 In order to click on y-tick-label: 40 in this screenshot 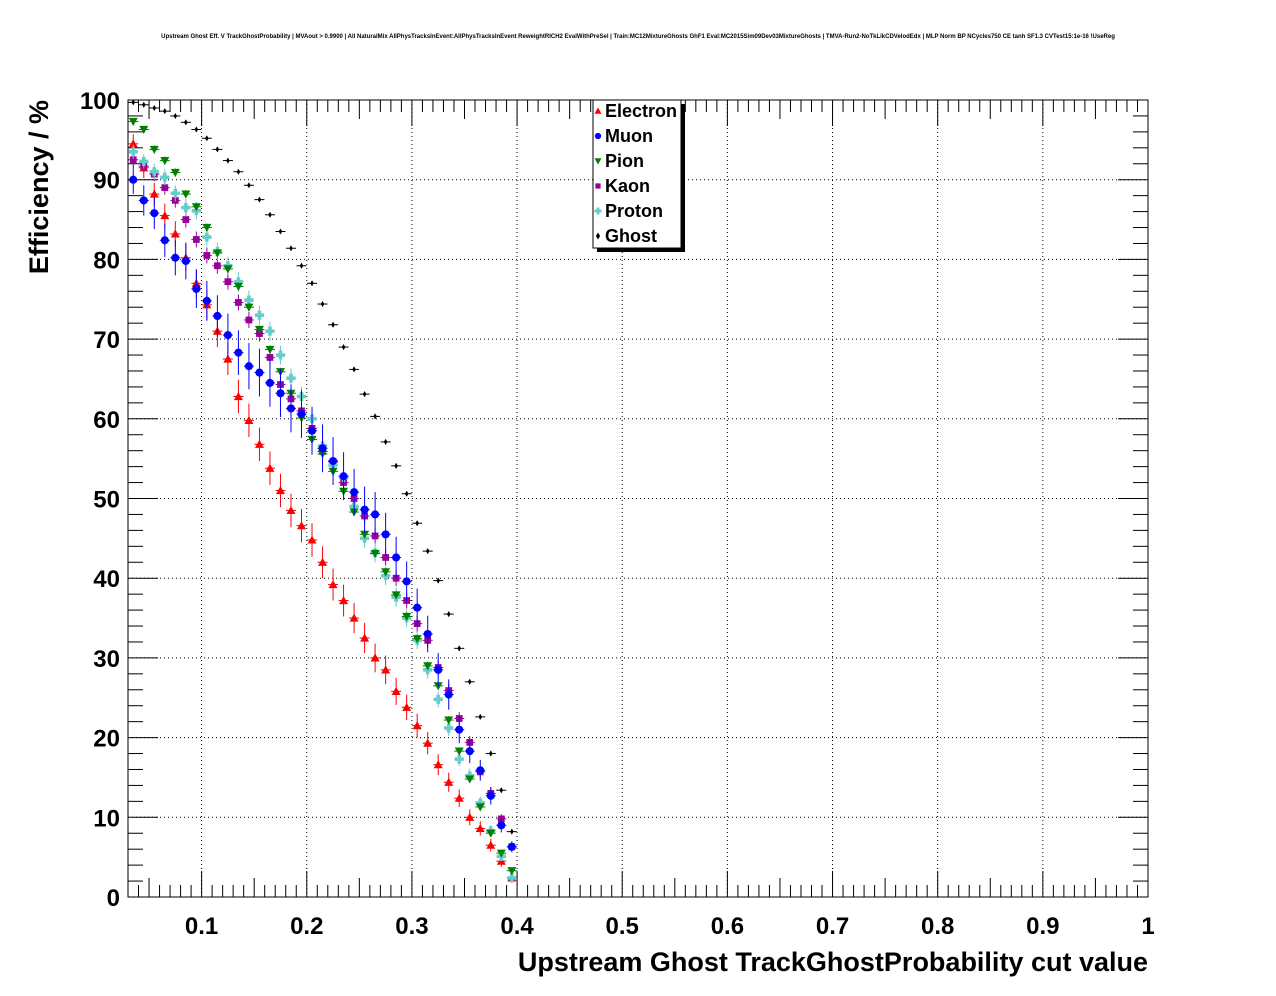, I will do `click(106, 579)`.